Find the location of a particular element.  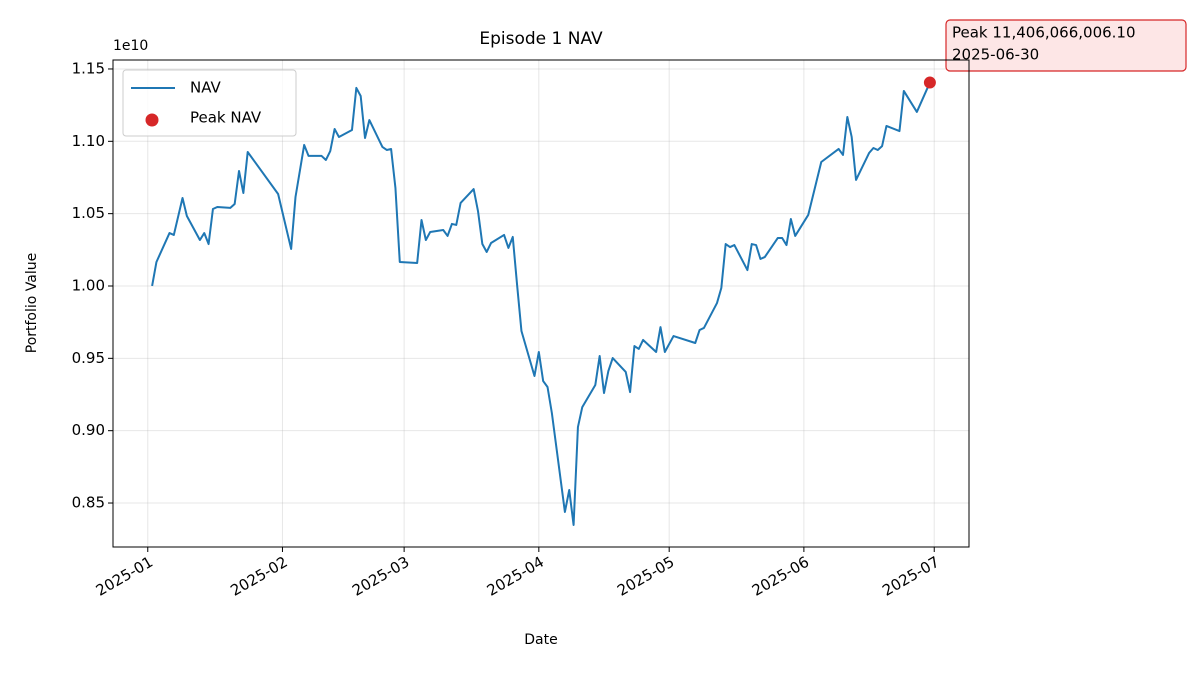

chart-title: Episode 1 NAV is located at coordinates (541, 39).